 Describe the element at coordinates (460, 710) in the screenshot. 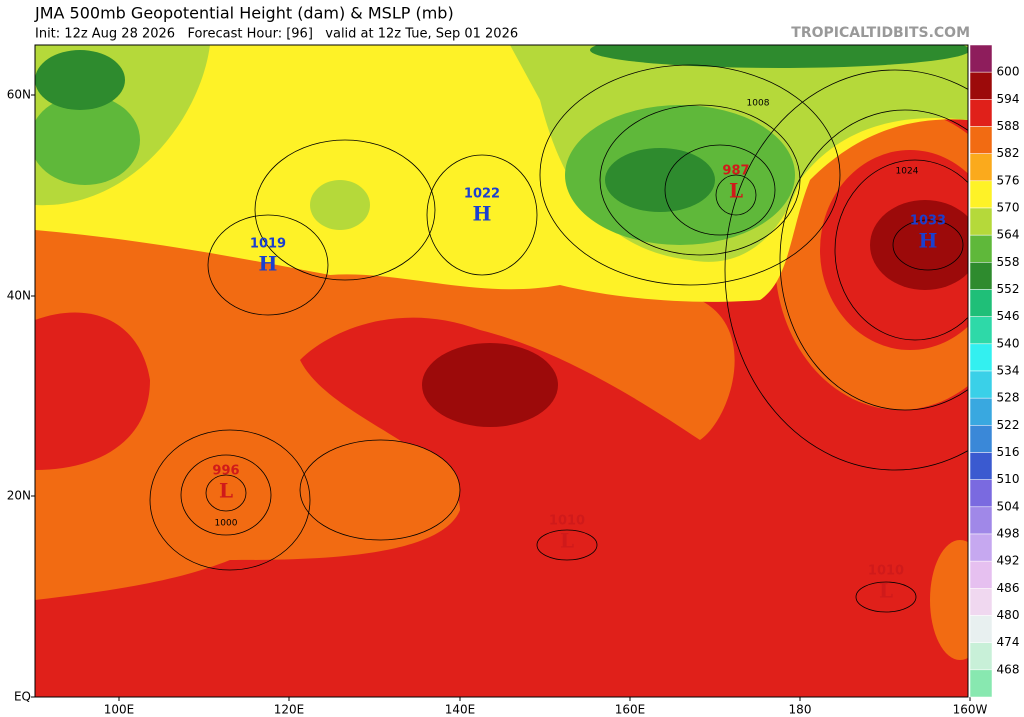

I see `lon-label: 140E` at that location.